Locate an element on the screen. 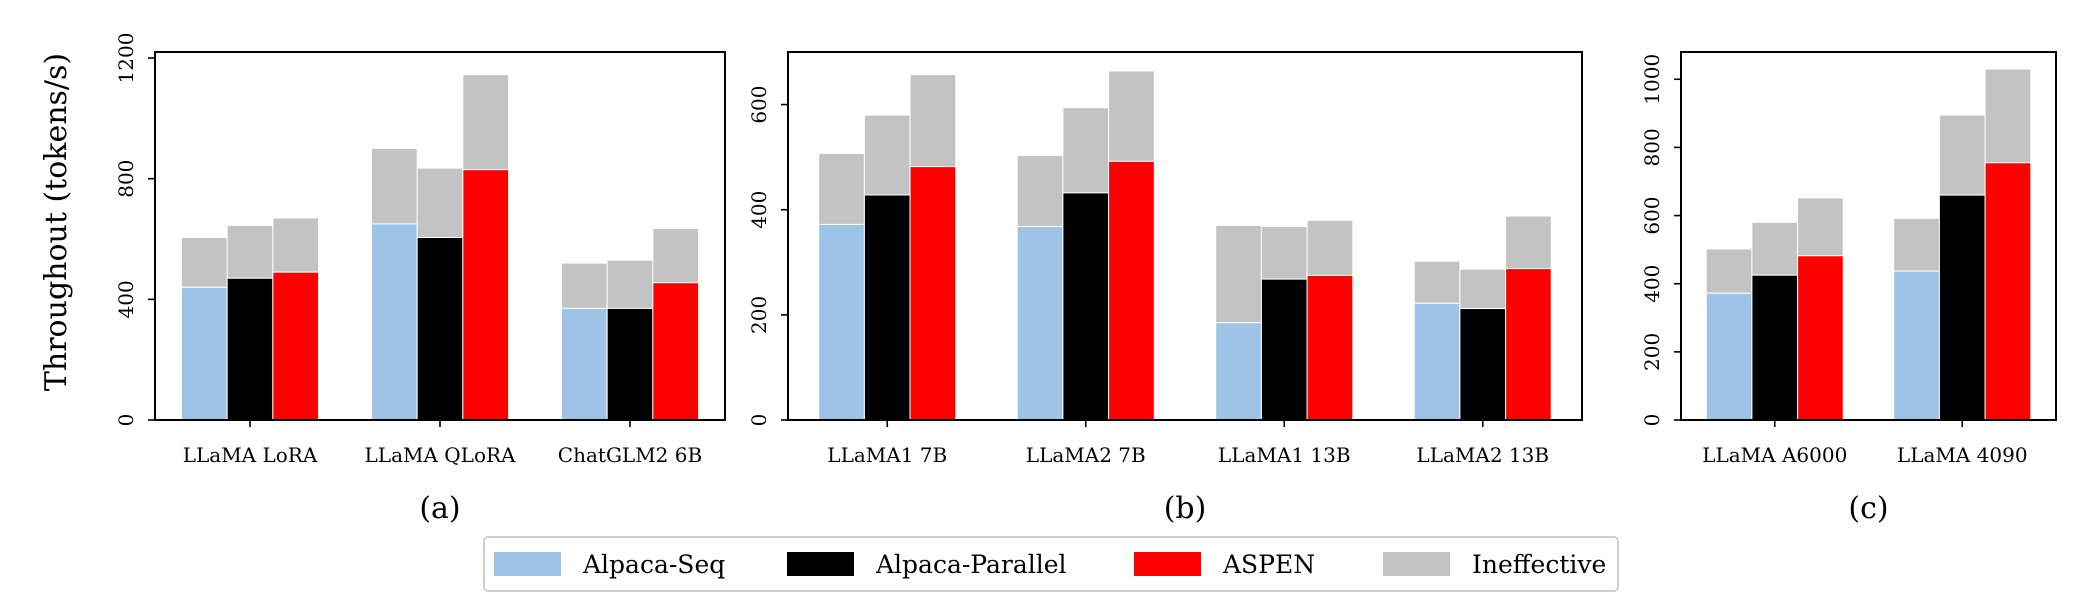 This screenshot has height=607, width=2100. y-axis-label: Throughout (tokens/s) is located at coordinates (56, 222).